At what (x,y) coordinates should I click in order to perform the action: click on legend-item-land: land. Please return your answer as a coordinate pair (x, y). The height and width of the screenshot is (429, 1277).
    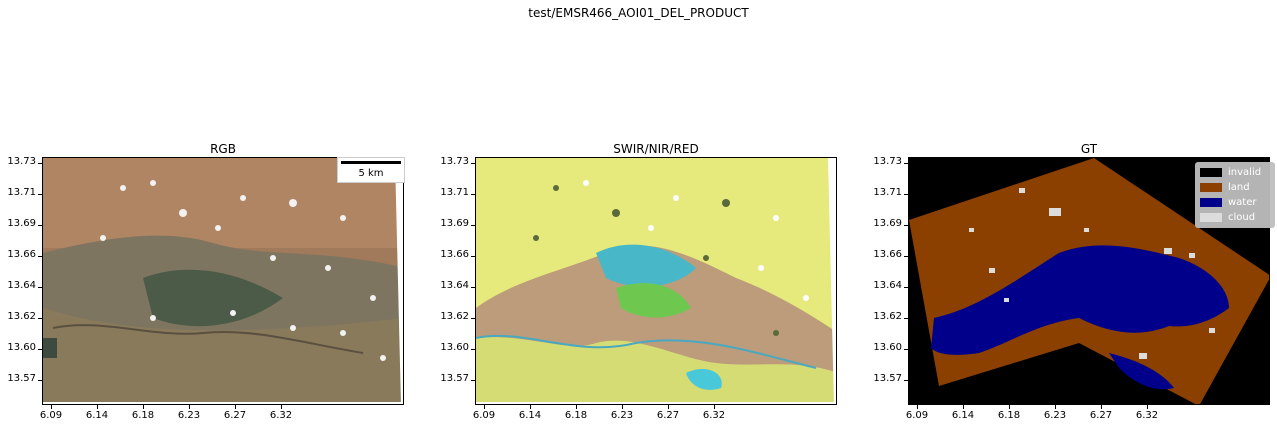
    Looking at the image, I should click on (1235, 187).